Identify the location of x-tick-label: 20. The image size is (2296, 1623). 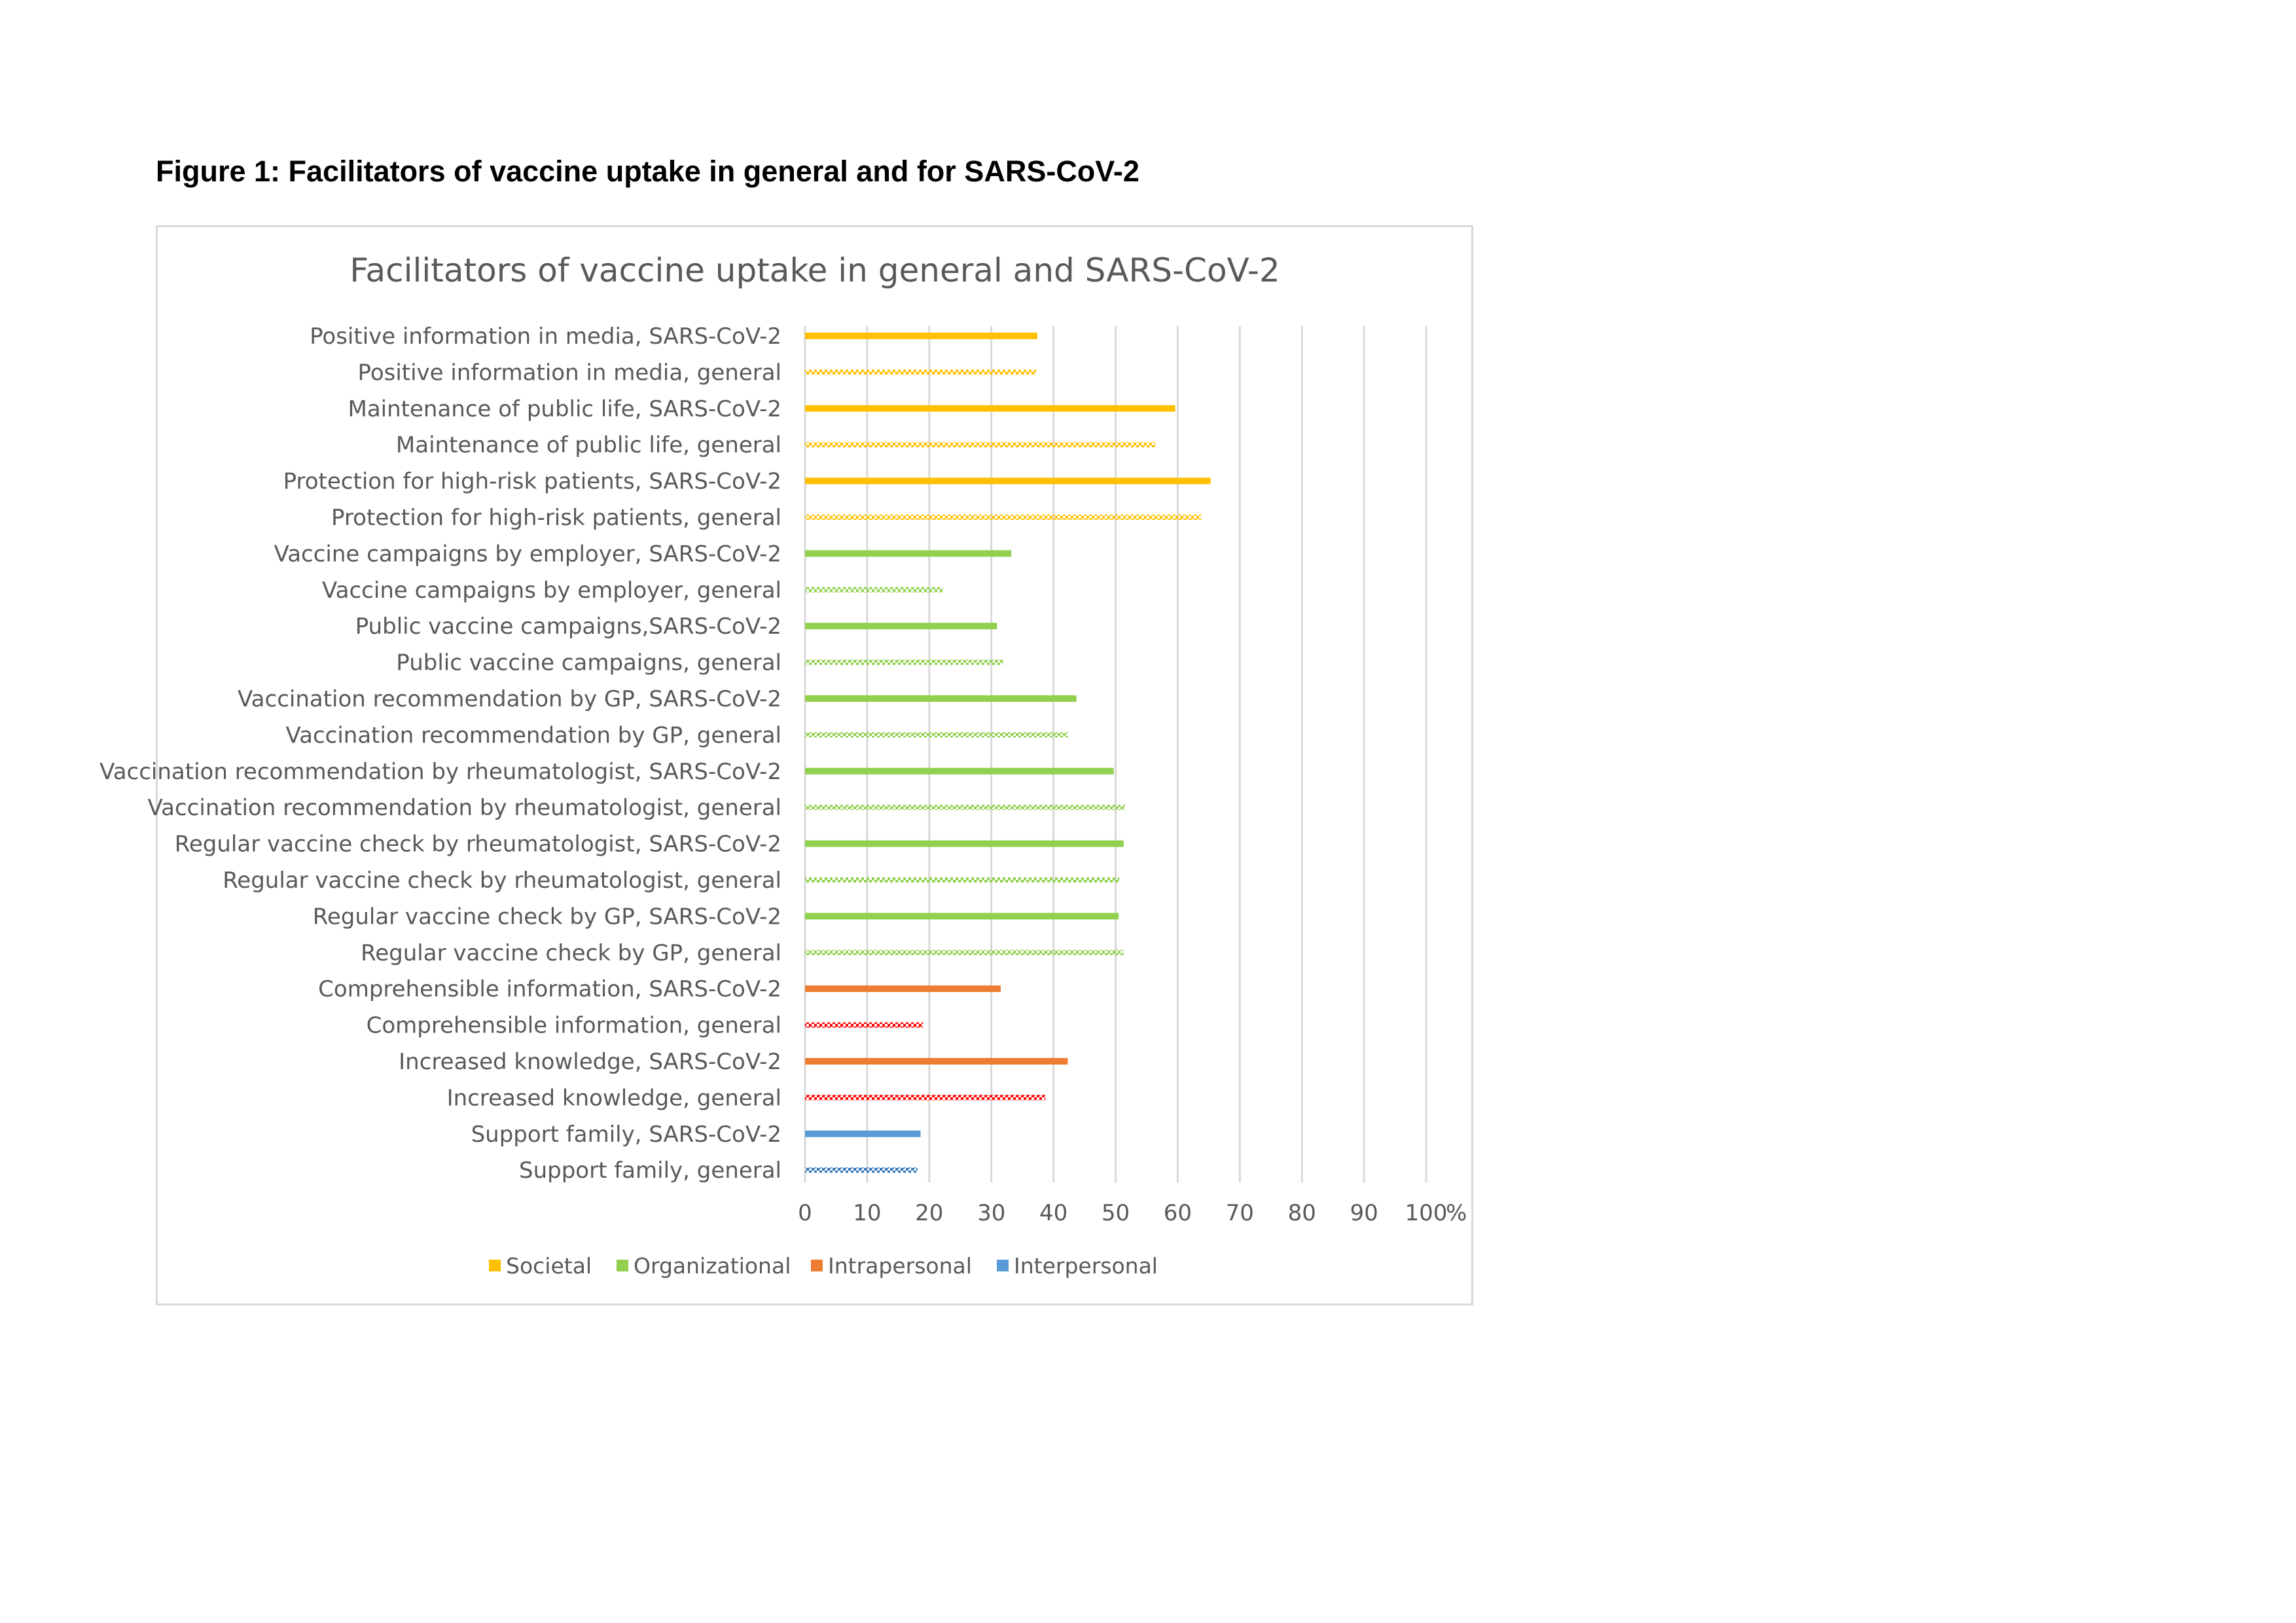
(929, 1213).